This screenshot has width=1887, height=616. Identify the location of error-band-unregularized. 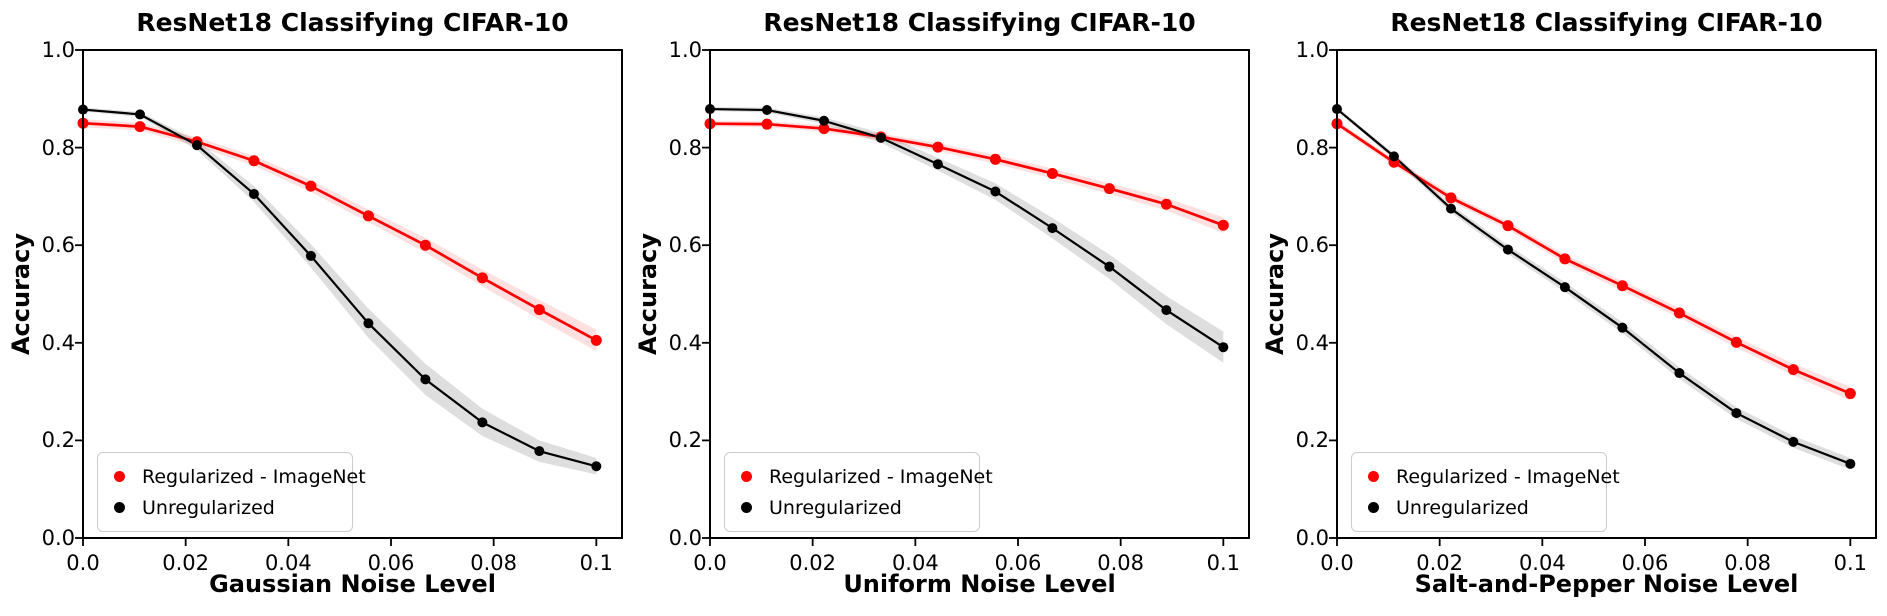
(967, 235).